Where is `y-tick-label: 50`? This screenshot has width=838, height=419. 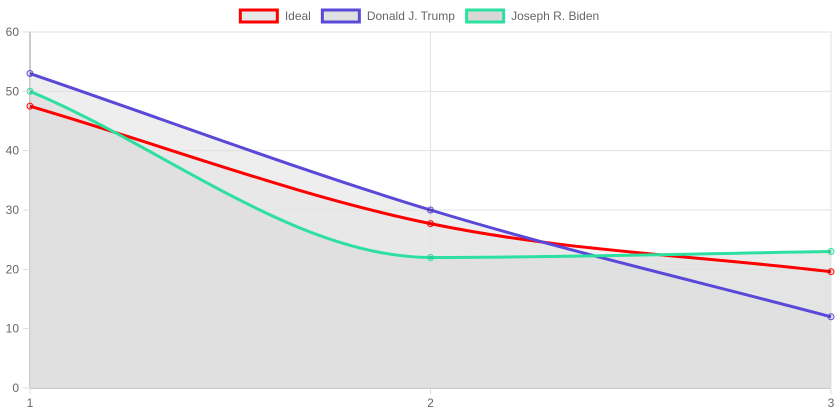
y-tick-label: 50 is located at coordinates (13, 91).